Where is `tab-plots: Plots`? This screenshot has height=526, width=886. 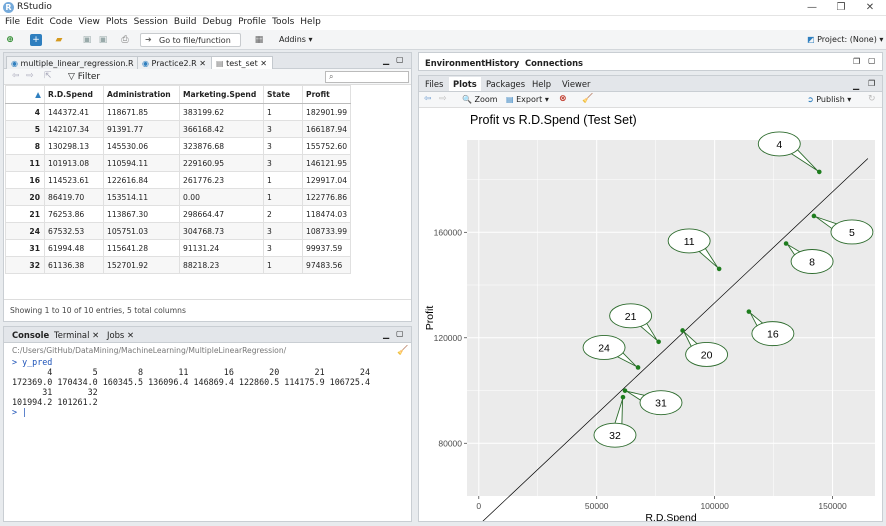
tab-plots: Plots is located at coordinates (465, 84).